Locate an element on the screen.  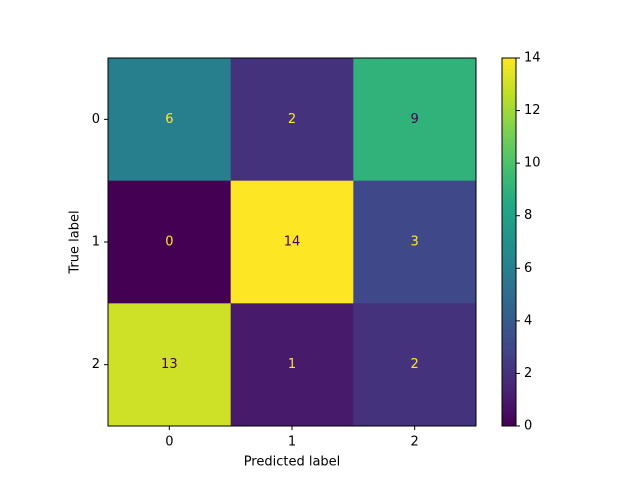
cell-value-label: 3 is located at coordinates (415, 242).